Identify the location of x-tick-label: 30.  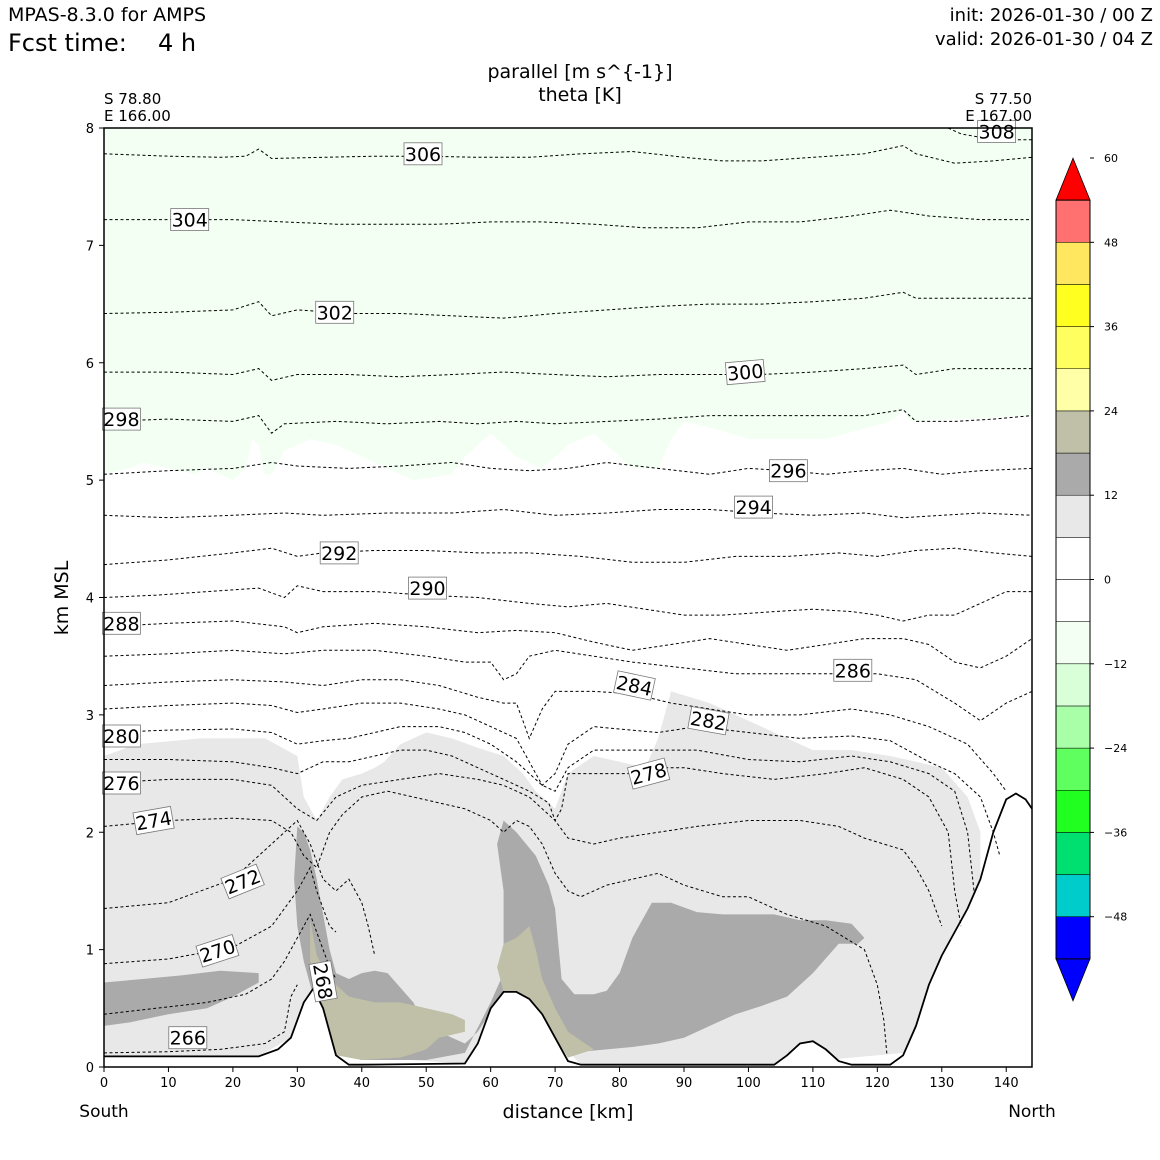
(297, 1083).